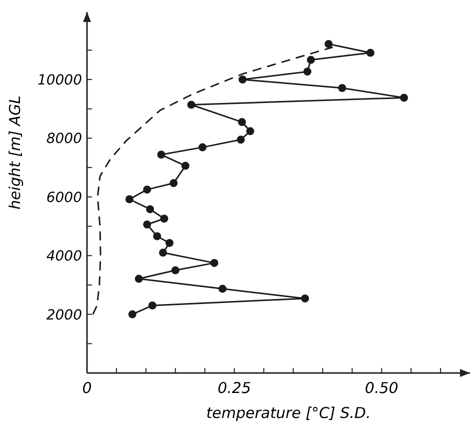 The image size is (471, 433). Describe the element at coordinates (15, 153) in the screenshot. I see `y-axis-title: height [m] AGL` at that location.